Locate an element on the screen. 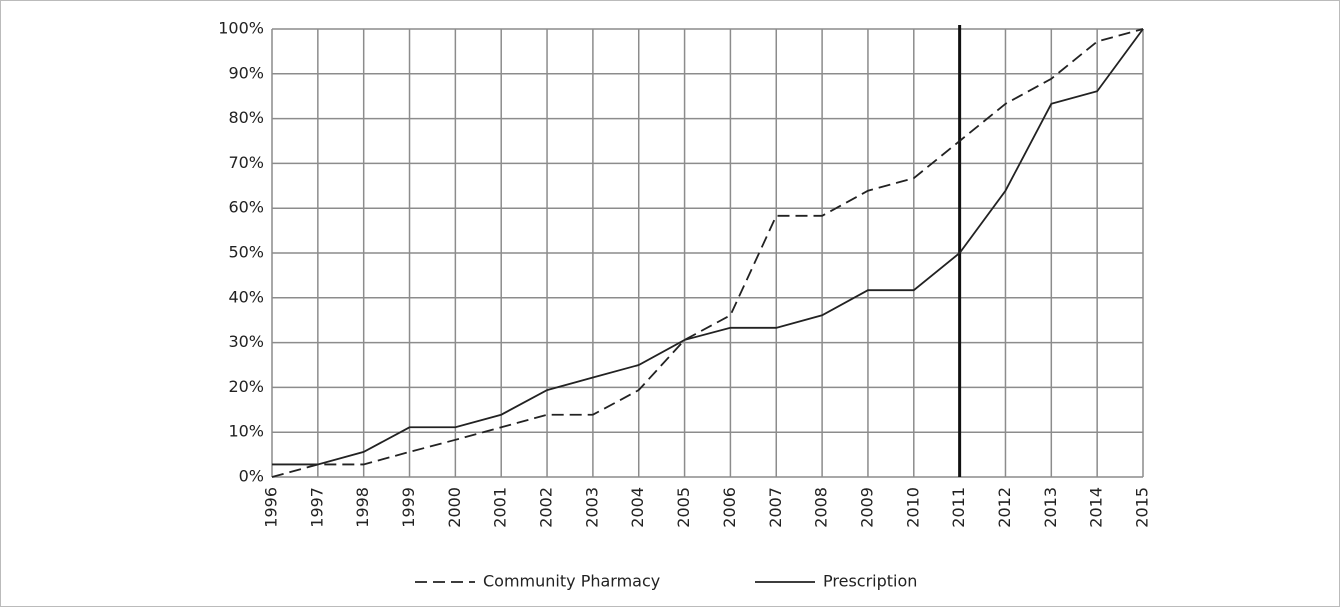 Image resolution: width=1340 pixels, height=607 pixels. legend-label: Community Pharmacy is located at coordinates (571, 581).